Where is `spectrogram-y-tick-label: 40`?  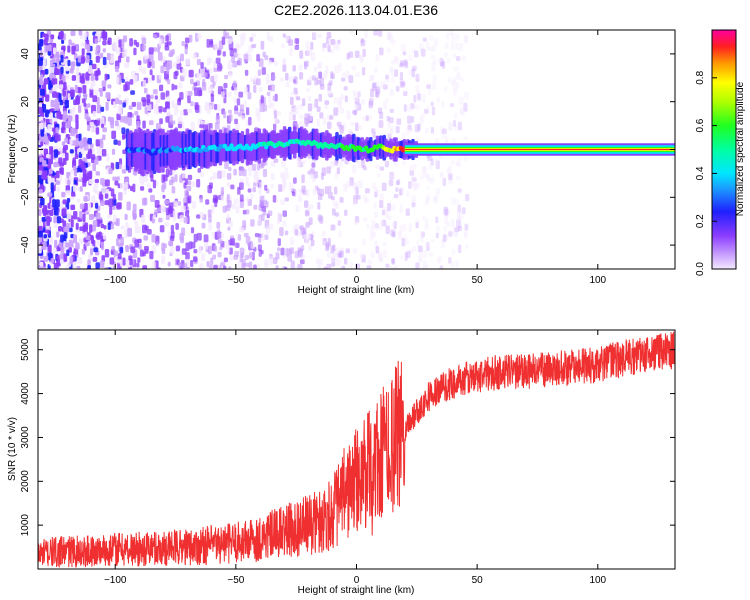
spectrogram-y-tick-label: 40 is located at coordinates (25, 54).